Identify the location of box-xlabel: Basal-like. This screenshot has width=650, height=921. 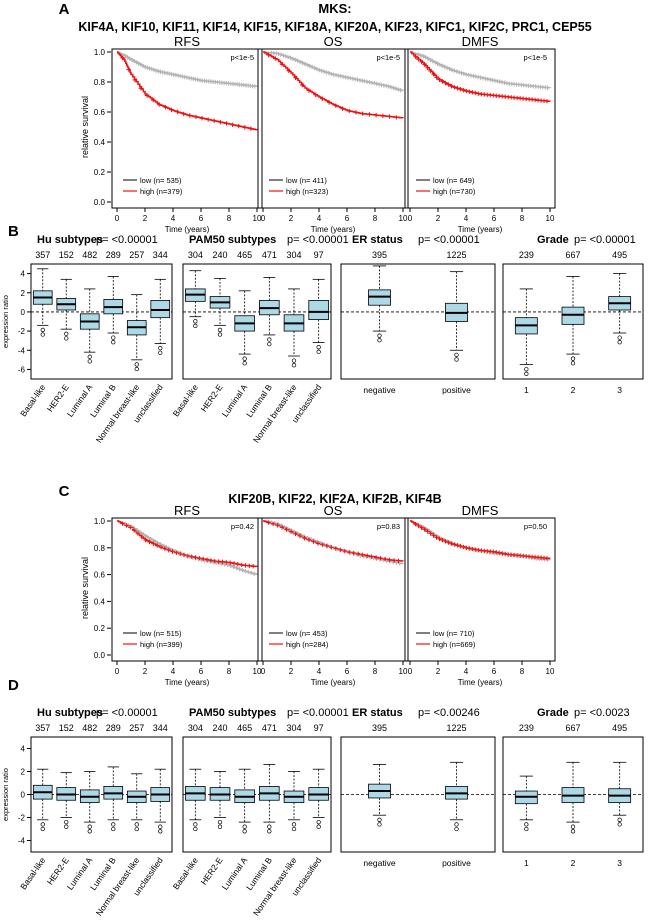
(185, 873).